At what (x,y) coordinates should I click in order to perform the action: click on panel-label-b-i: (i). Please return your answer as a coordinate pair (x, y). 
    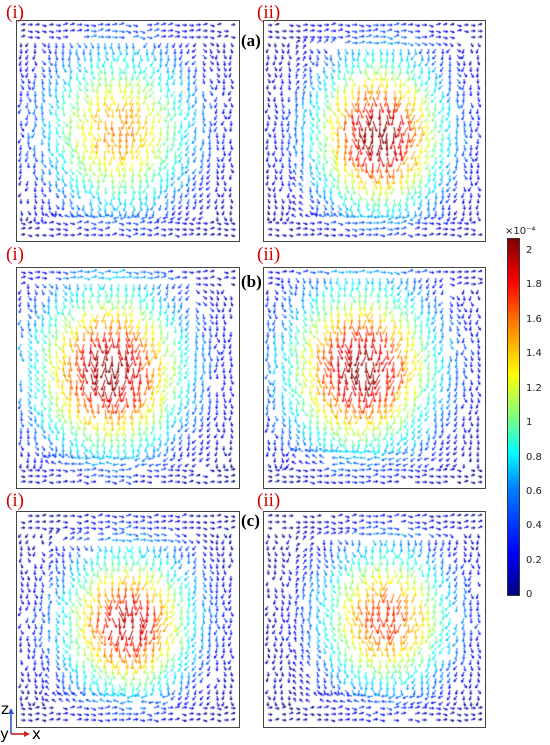
    Looking at the image, I should click on (15, 254).